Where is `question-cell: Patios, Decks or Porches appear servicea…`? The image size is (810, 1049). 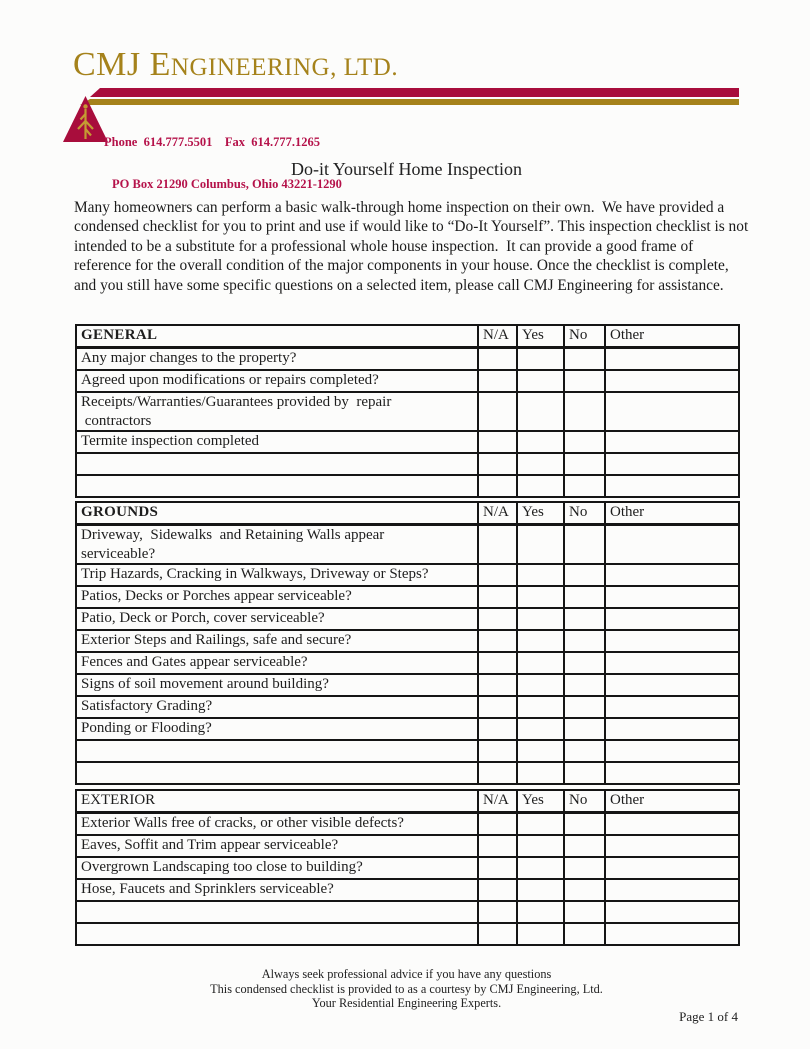 question-cell: Patios, Decks or Porches appear servicea… is located at coordinates (277, 597).